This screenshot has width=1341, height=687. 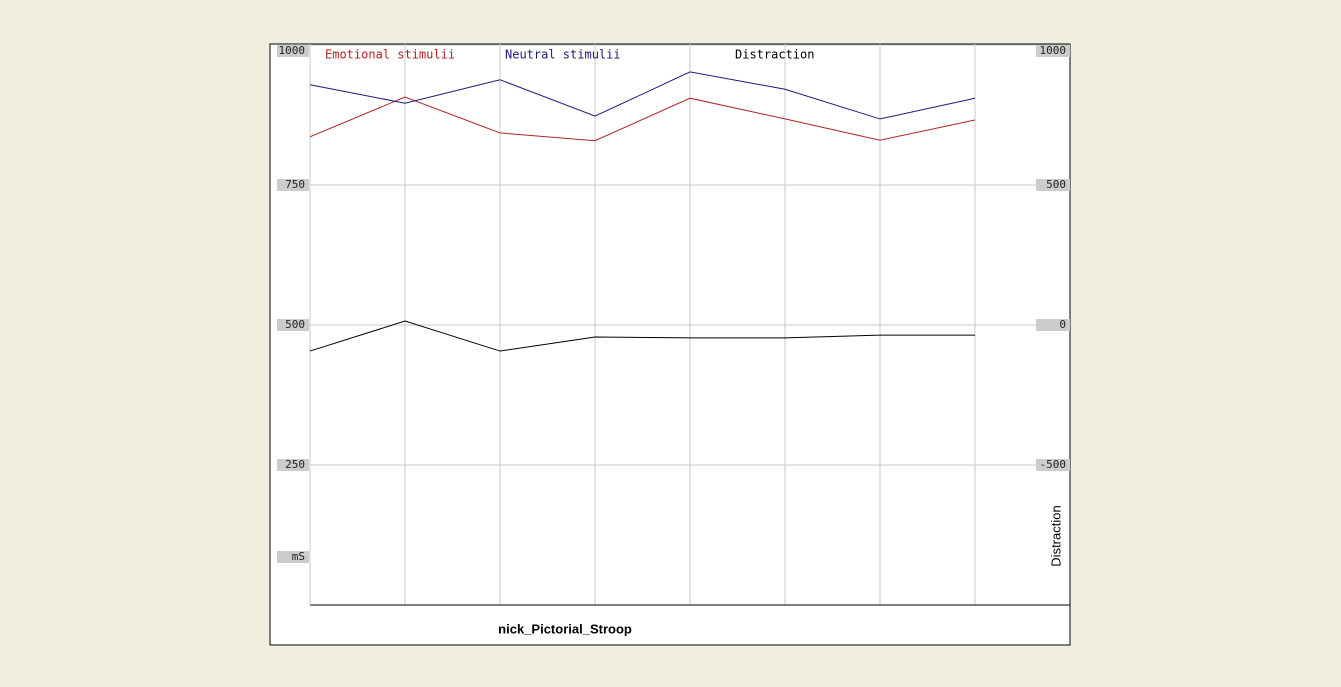 I want to click on y2-tick-label: 0, so click(x=1062, y=324).